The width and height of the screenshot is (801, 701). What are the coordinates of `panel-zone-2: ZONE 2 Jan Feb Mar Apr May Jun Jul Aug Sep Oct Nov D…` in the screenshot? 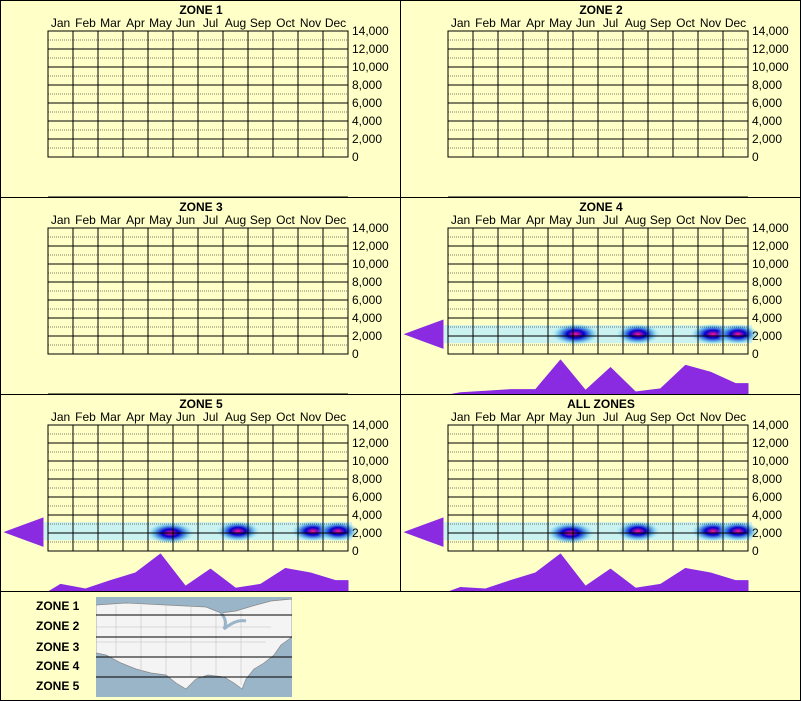 It's located at (600, 99).